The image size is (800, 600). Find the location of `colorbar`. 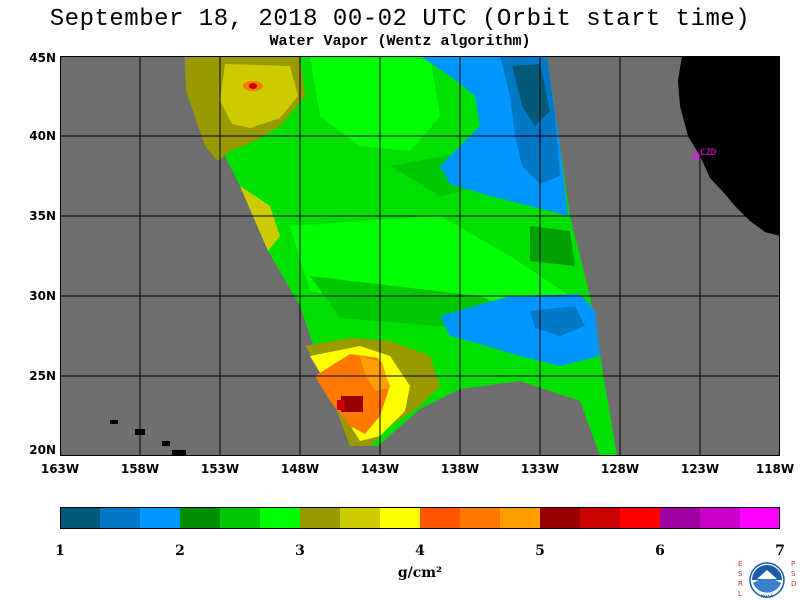

colorbar is located at coordinates (420, 518).